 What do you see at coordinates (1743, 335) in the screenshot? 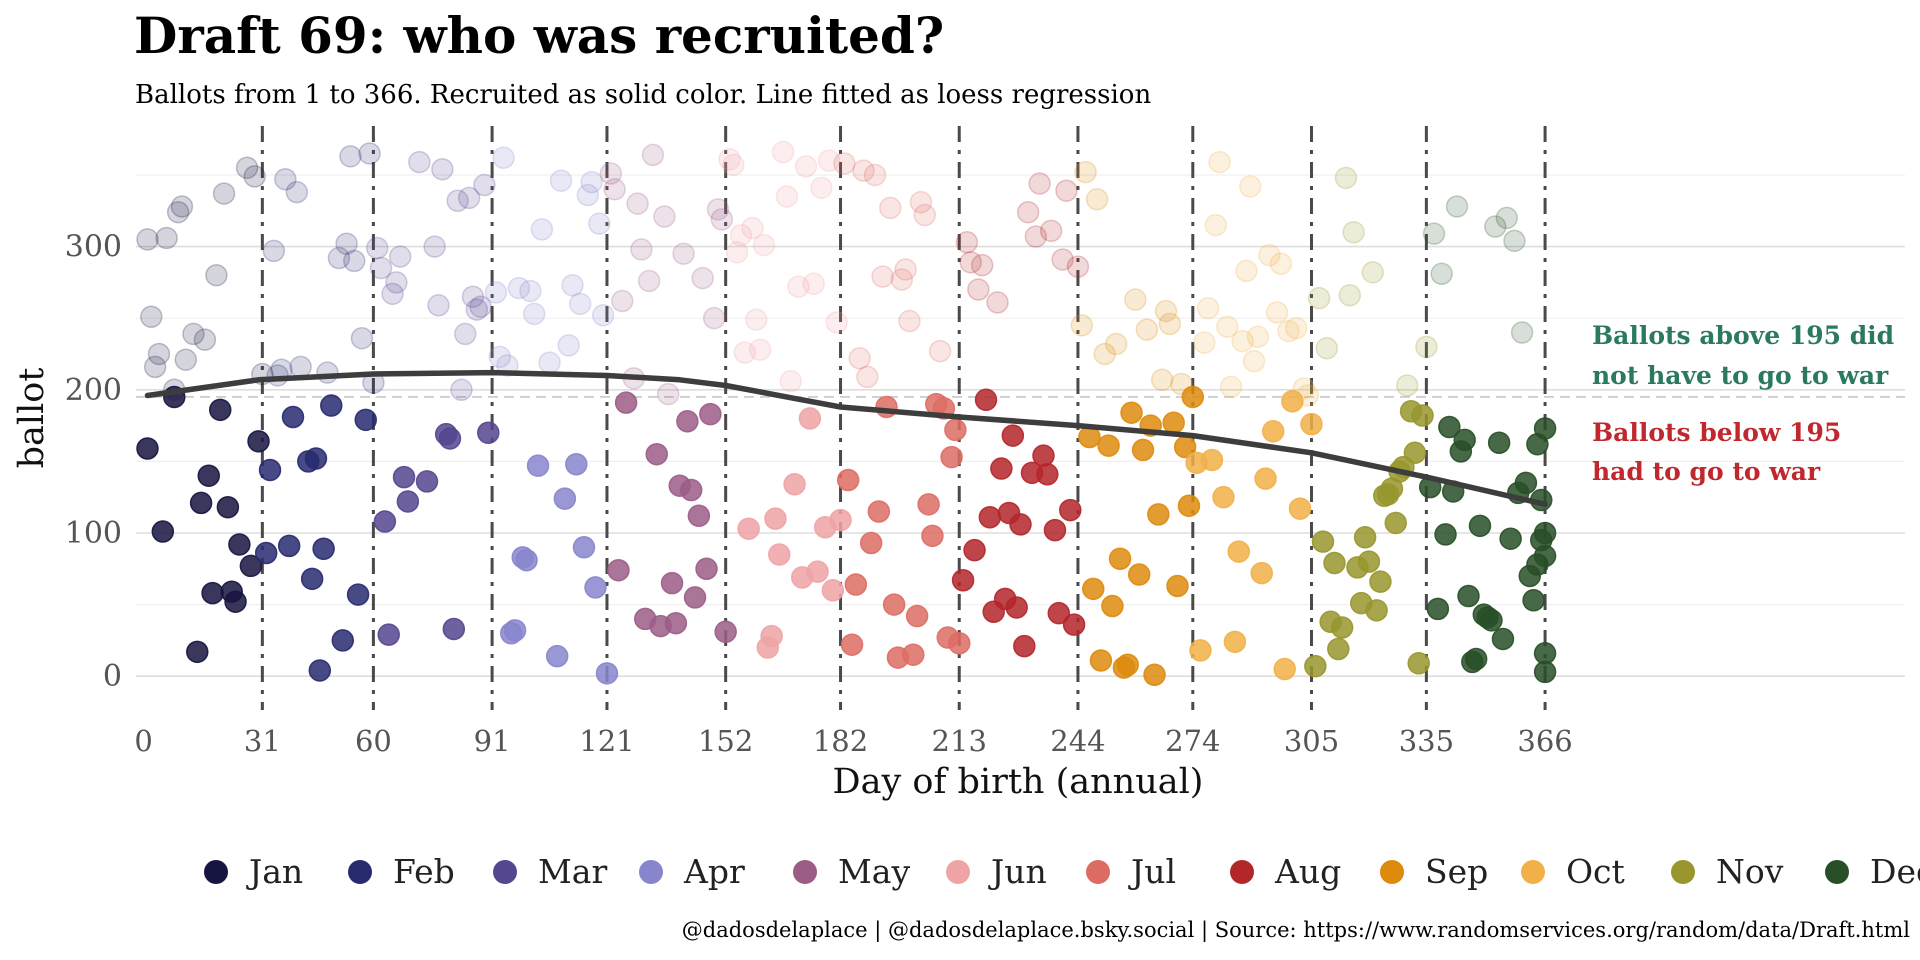
I see `annotation-text: Ballots above 195 did` at bounding box center [1743, 335].